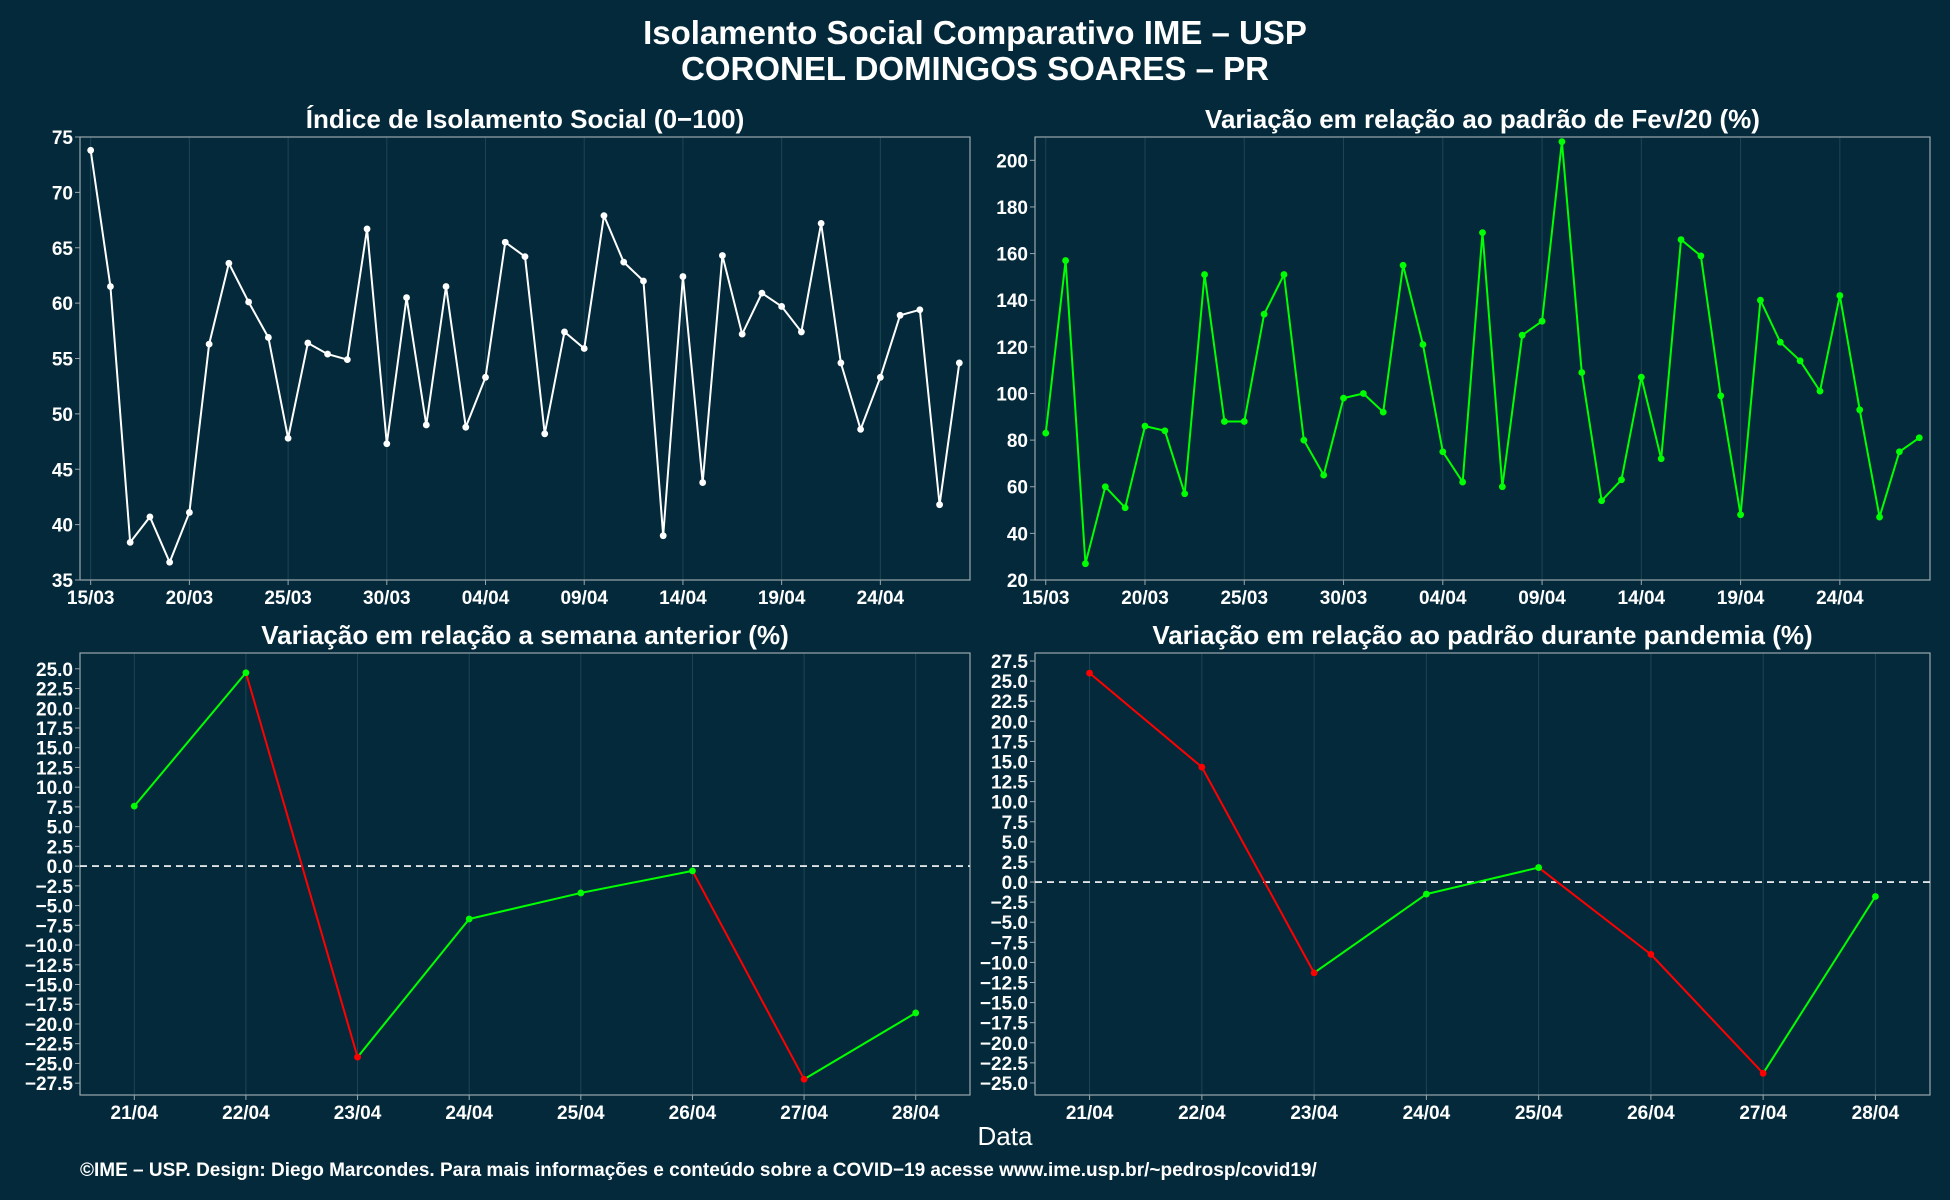 This screenshot has height=1200, width=1950. What do you see at coordinates (60, 847) in the screenshot?
I see `y-tick-label: 2.5` at bounding box center [60, 847].